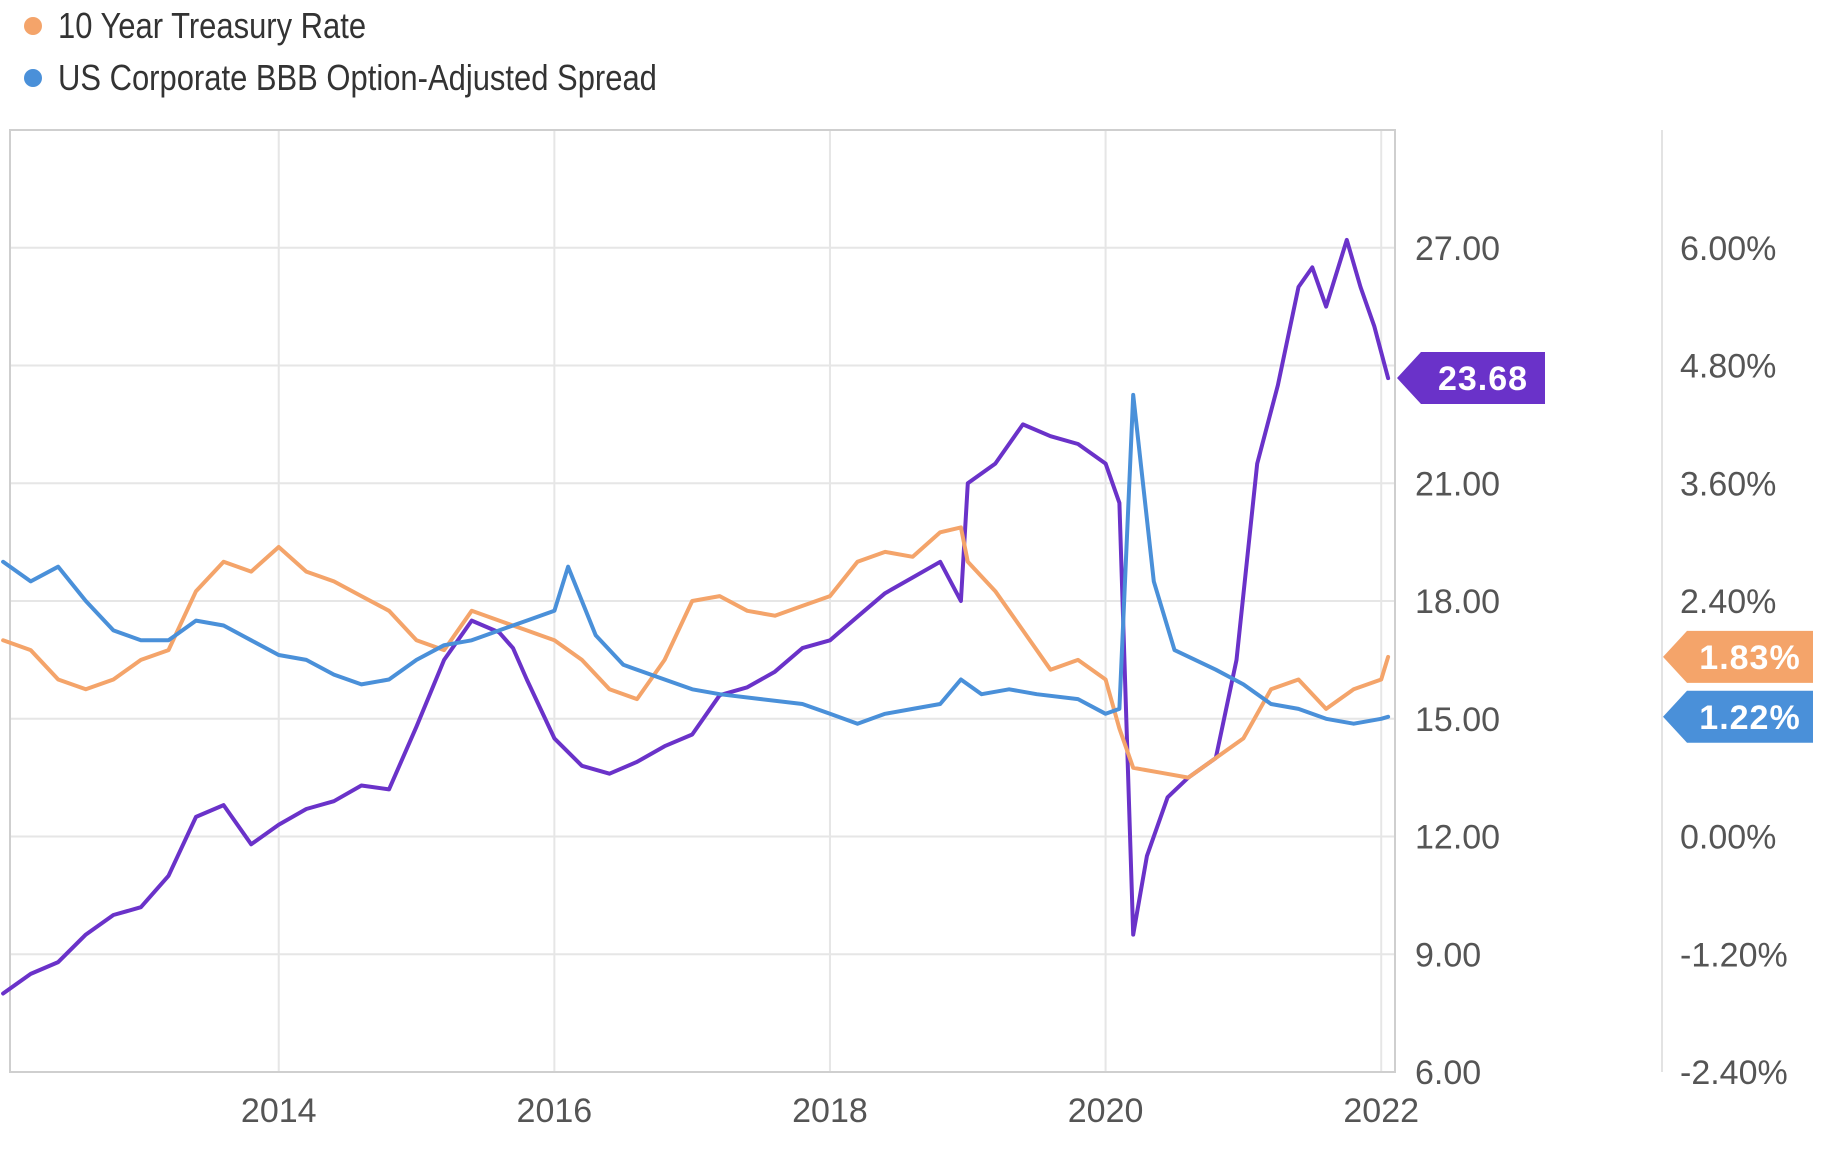 Image resolution: width=1822 pixels, height=1152 pixels. I want to click on legend-label: US Corporate BBB Option-Adjusted Spread, so click(357, 77).